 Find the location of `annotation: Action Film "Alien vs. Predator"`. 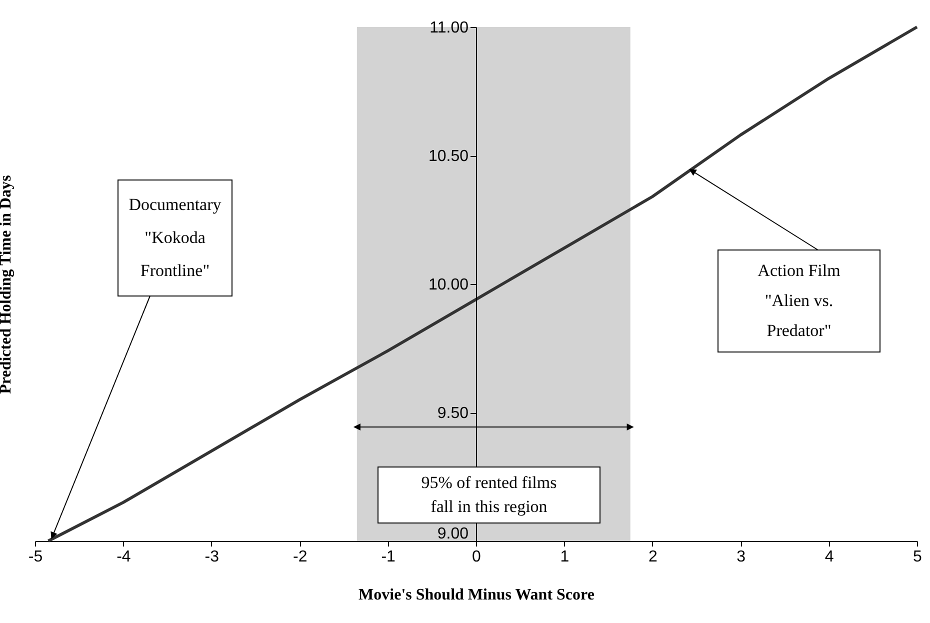

annotation: Action Film "Alien vs. Predator" is located at coordinates (799, 300).